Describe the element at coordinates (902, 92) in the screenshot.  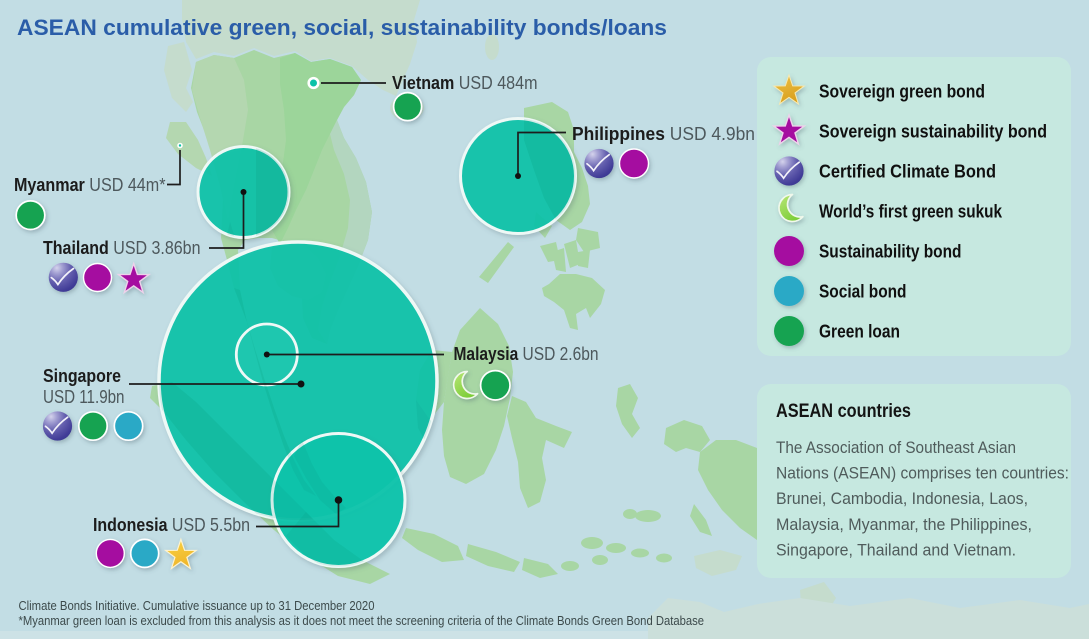
I see `svg-text: Sovereign green bond` at that location.